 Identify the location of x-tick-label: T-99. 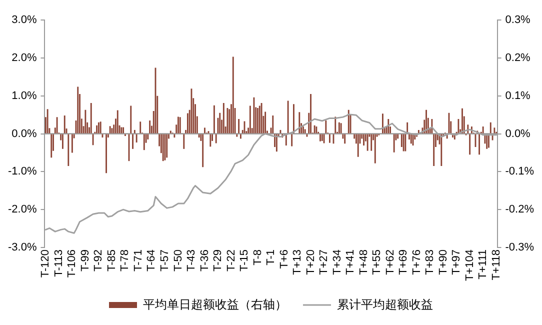
(85, 261).